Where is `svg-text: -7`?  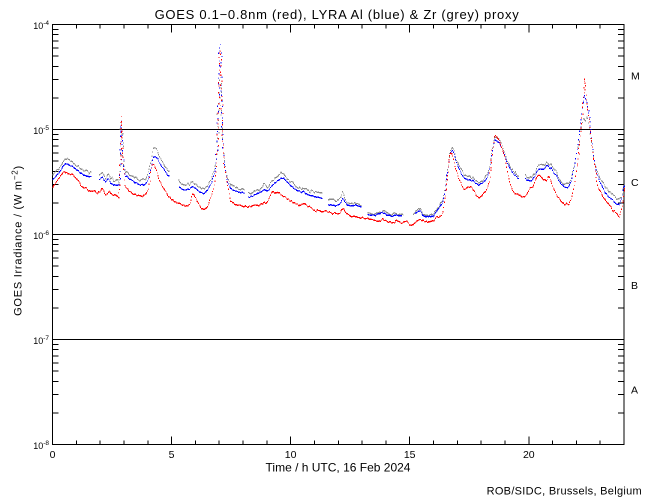 svg-text: -7 is located at coordinates (46, 338).